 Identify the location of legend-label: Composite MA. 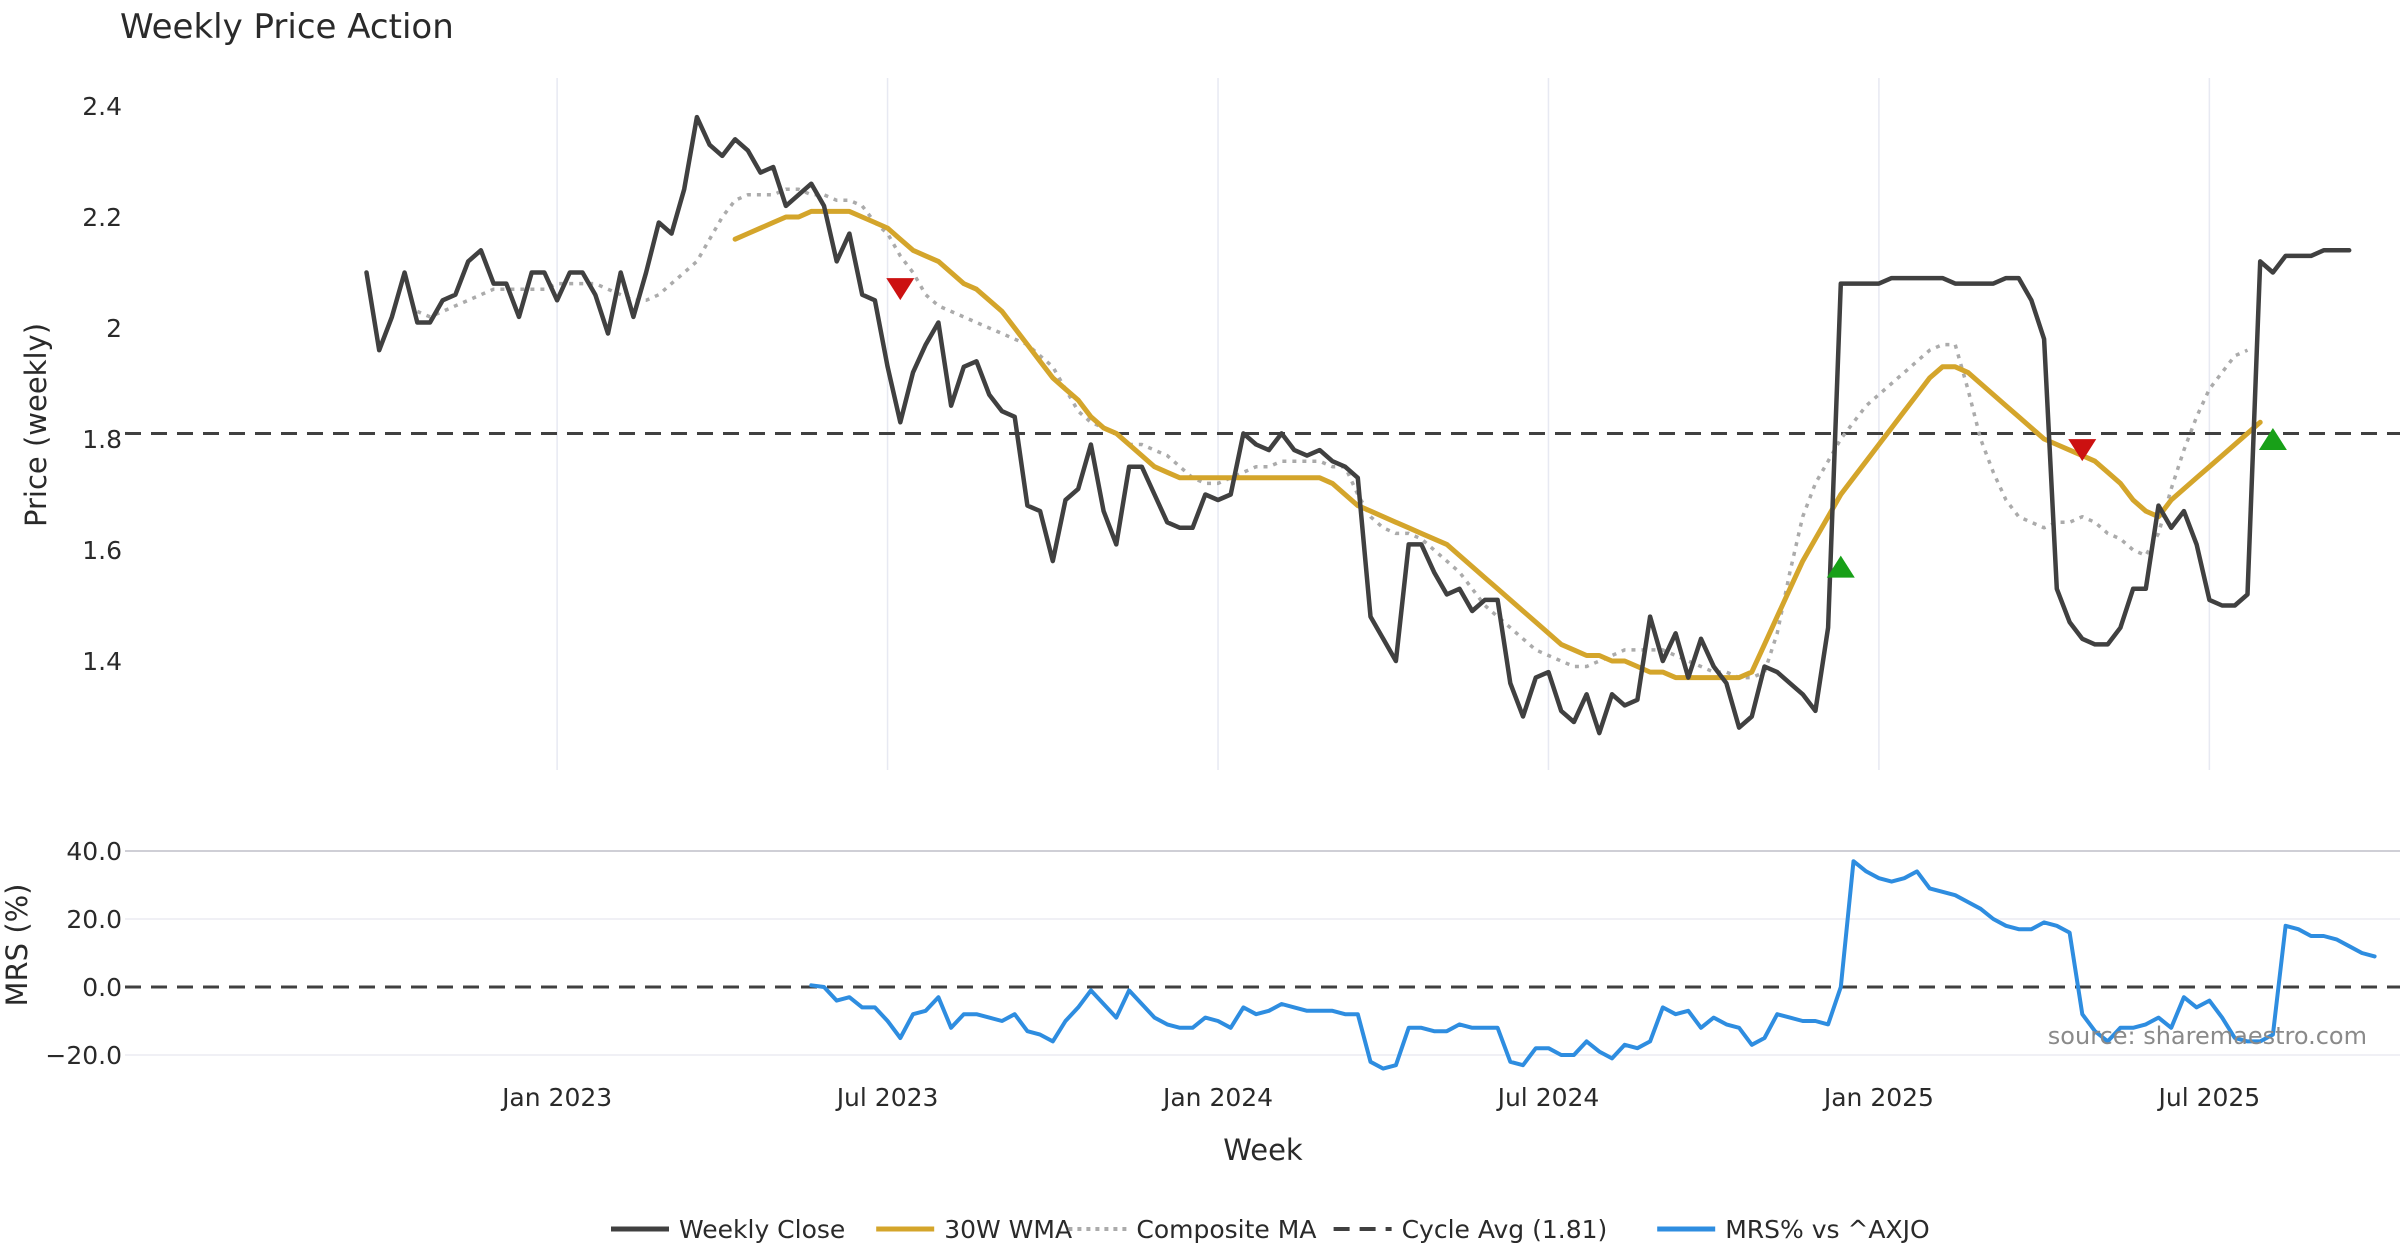
(1226, 1229).